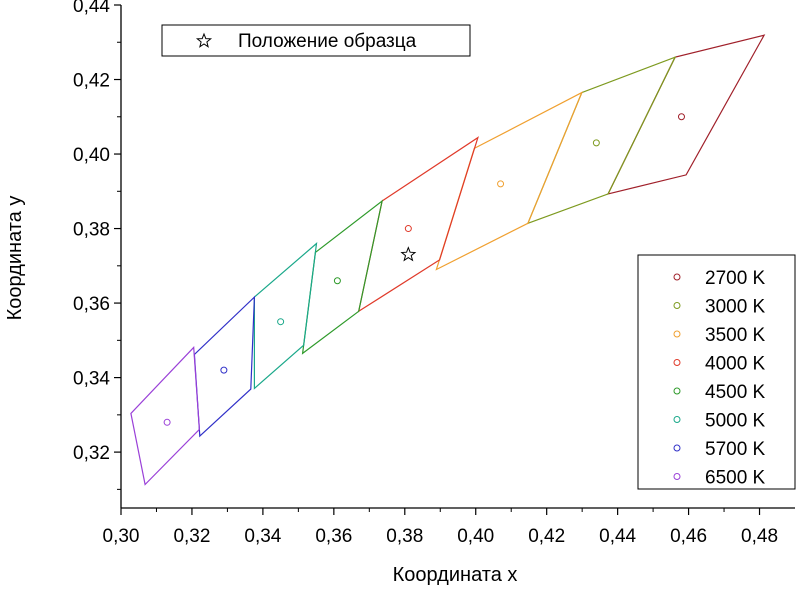 Image resolution: width=800 pixels, height=589 pixels. What do you see at coordinates (455, 575) in the screenshot?
I see `x-axis-title: Координата x` at bounding box center [455, 575].